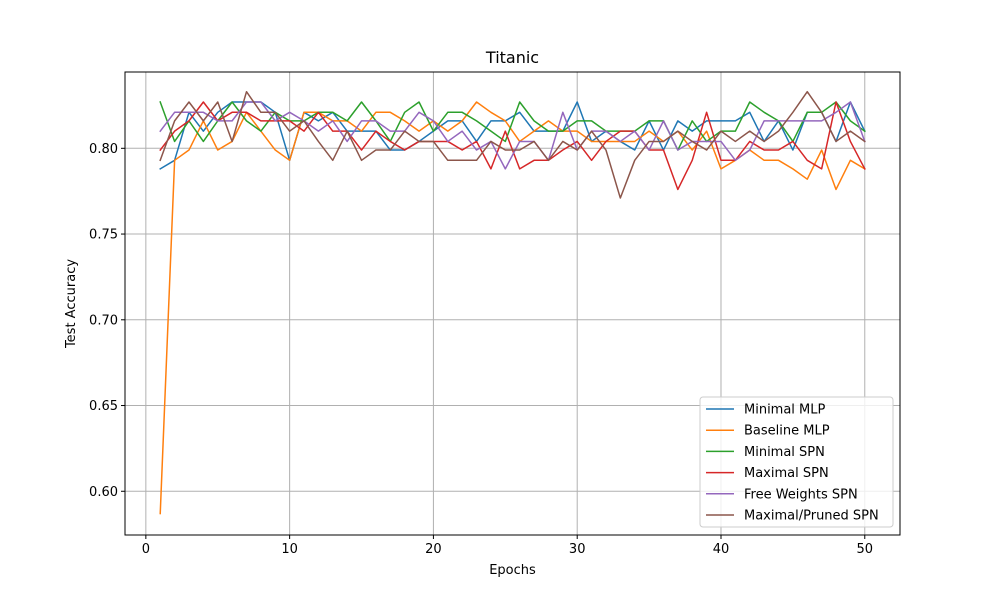  I want to click on x-tick-label: 30, so click(577, 549).